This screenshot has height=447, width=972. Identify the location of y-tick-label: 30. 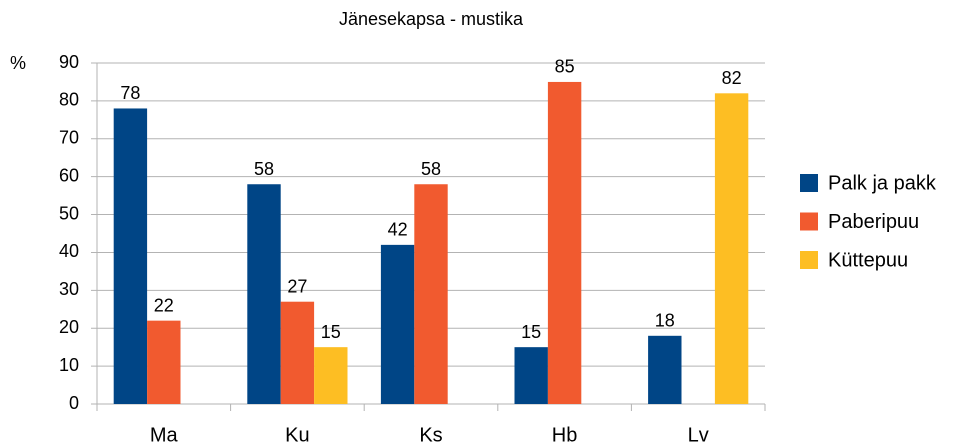
(69, 289).